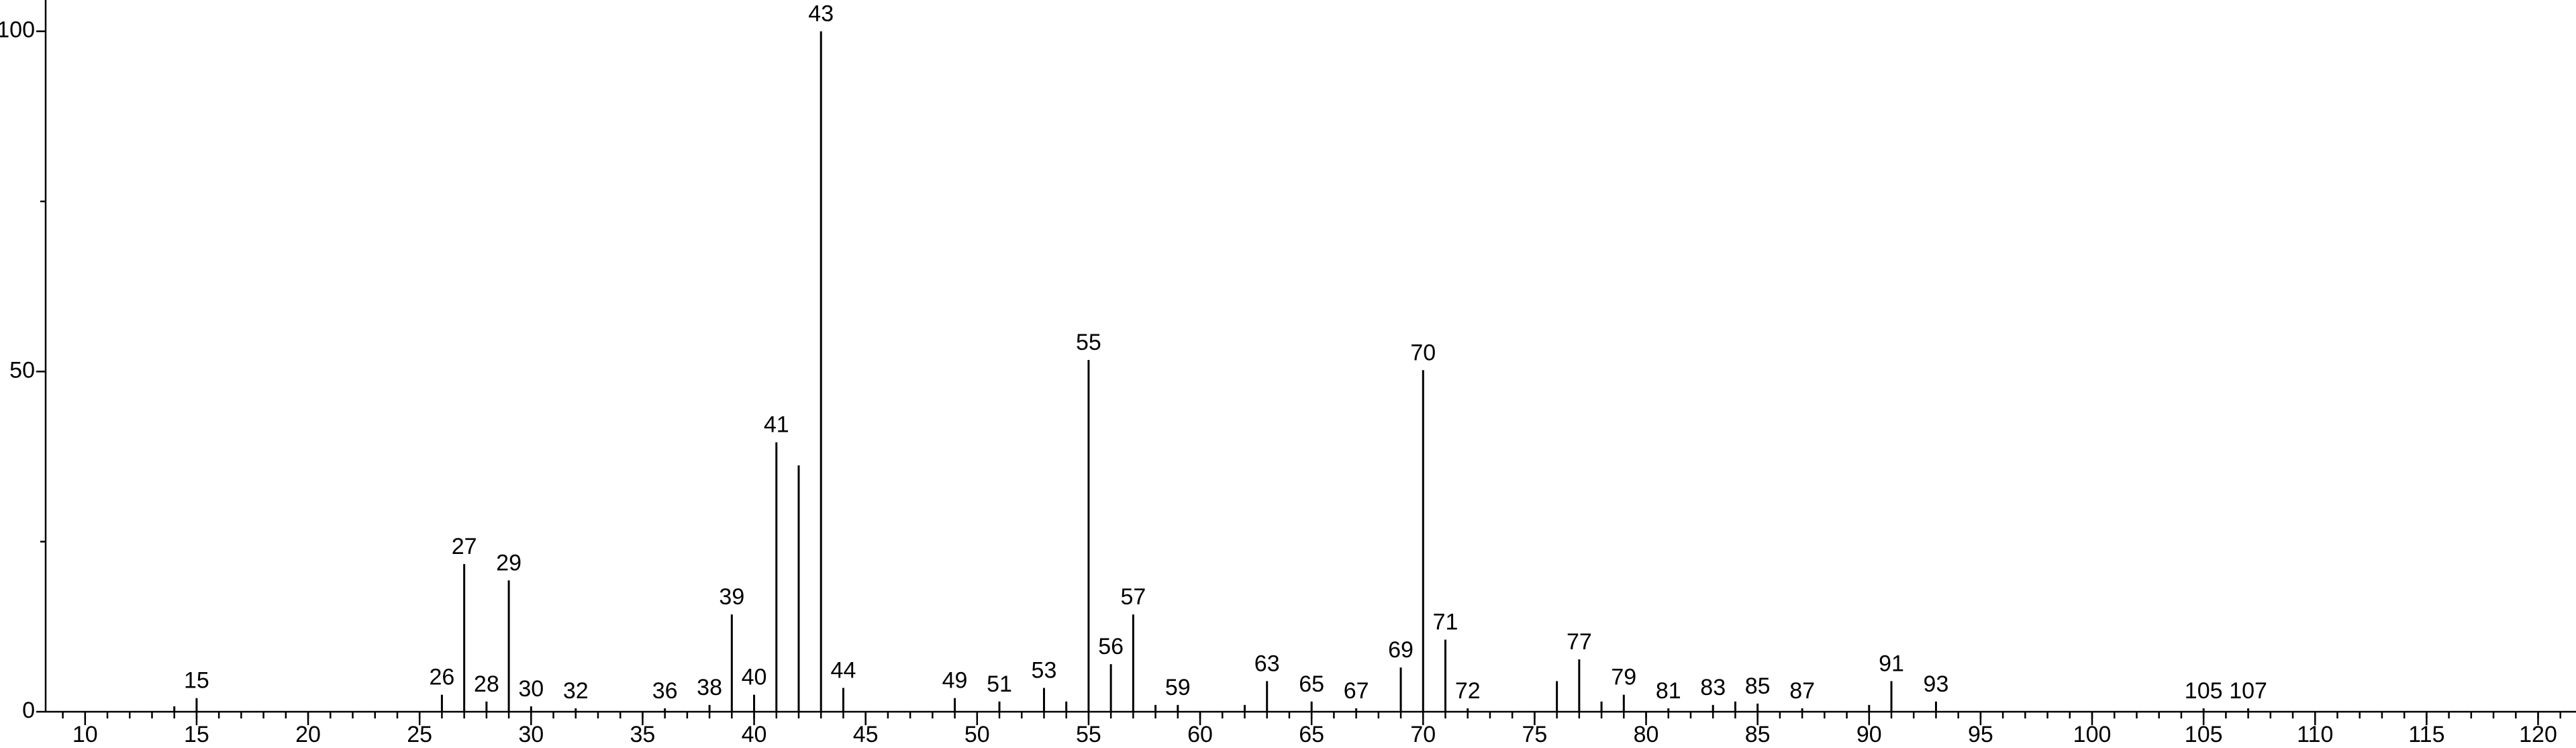 Image resolution: width=2576 pixels, height=748 pixels. What do you see at coordinates (1133, 597) in the screenshot?
I see `peak-label: 57` at bounding box center [1133, 597].